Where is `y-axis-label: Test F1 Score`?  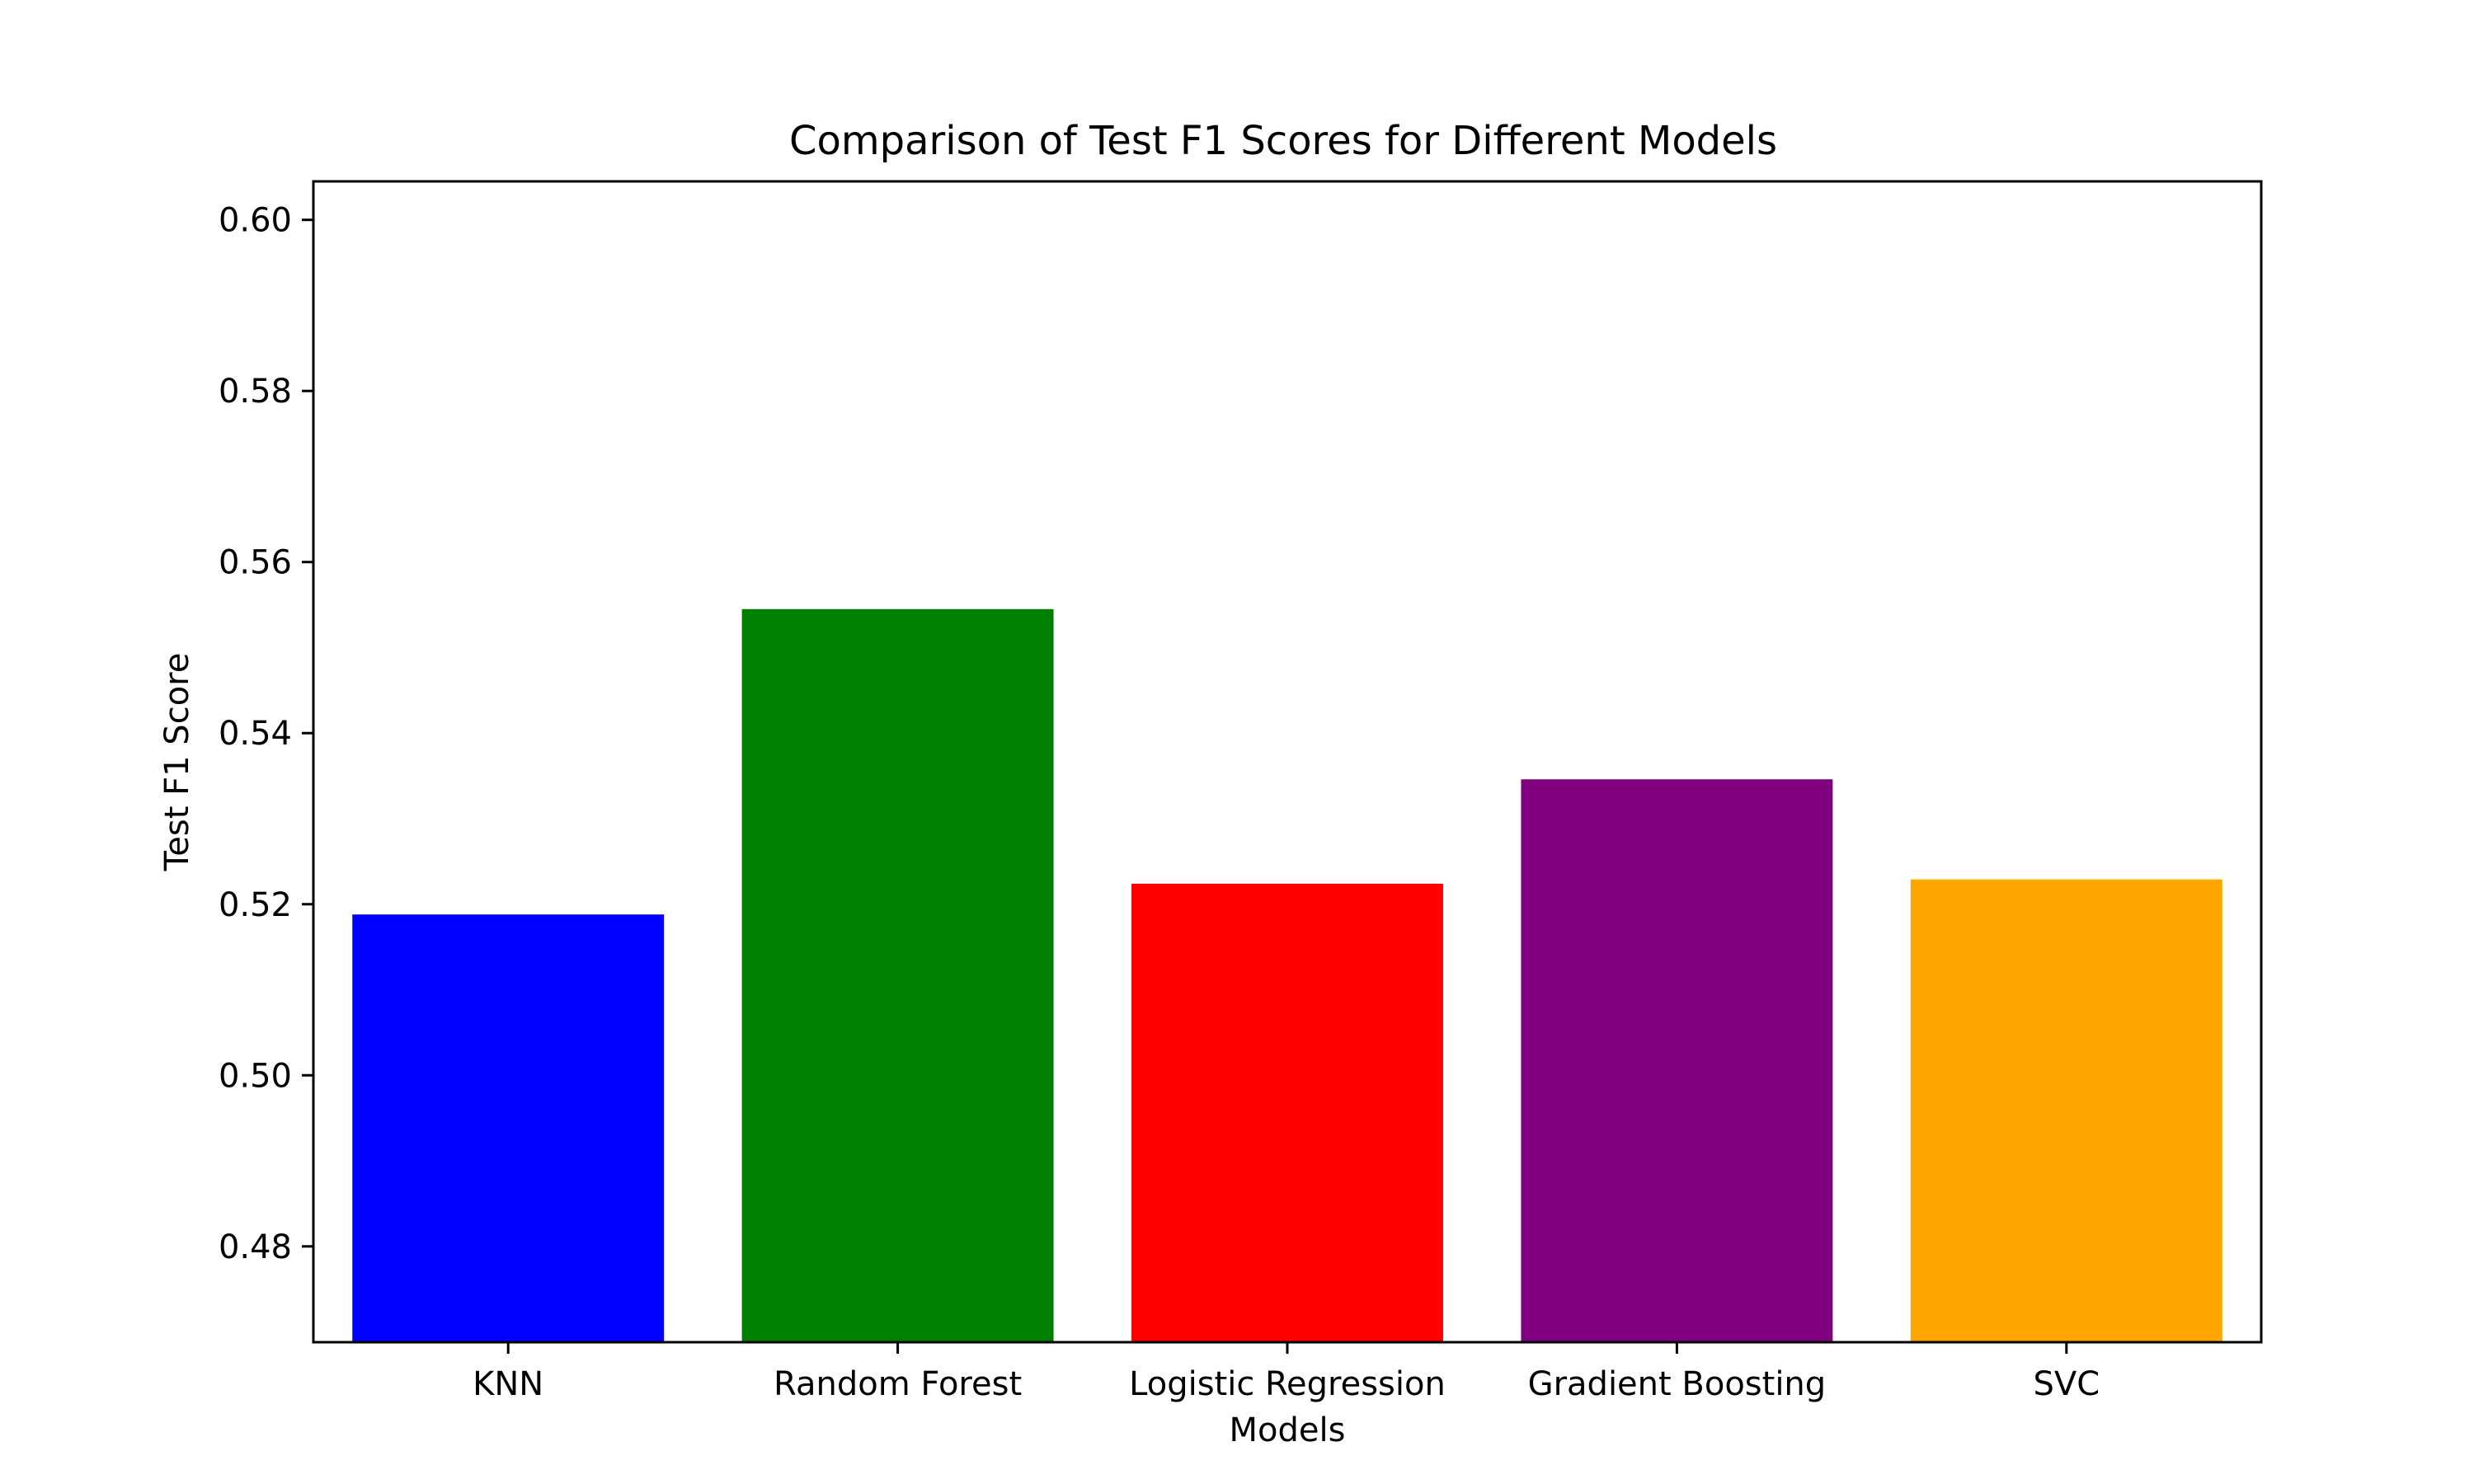 y-axis-label: Test F1 Score is located at coordinates (177, 762).